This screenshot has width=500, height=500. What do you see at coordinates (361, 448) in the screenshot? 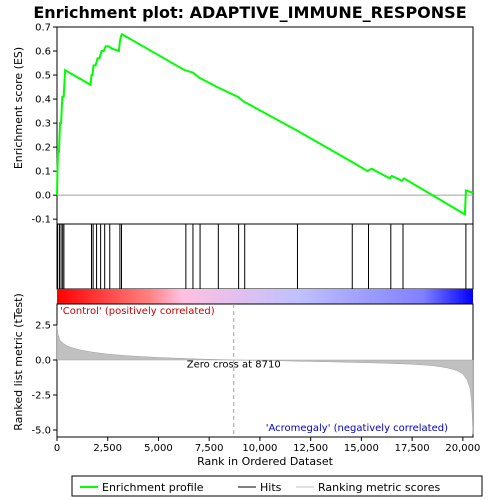
I see `x-tick-label: 15,000` at bounding box center [361, 448].